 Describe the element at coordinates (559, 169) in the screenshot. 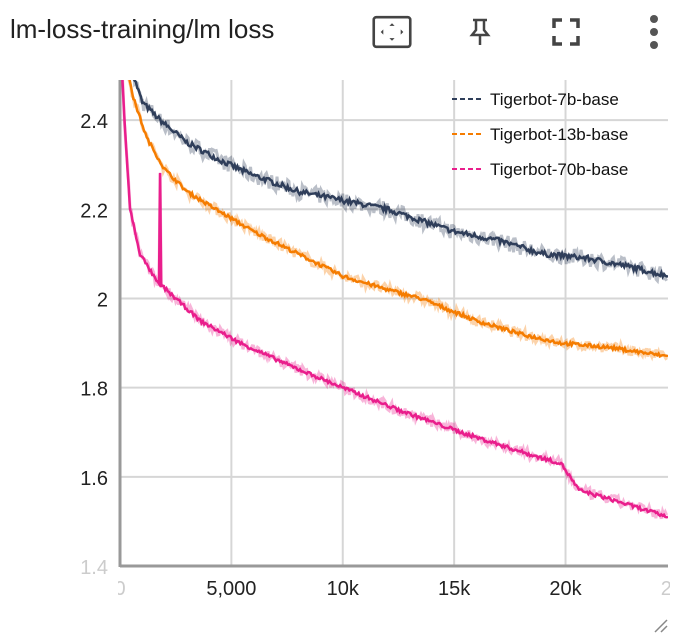

I see `legend-label: Tigerbot-70b-base` at that location.